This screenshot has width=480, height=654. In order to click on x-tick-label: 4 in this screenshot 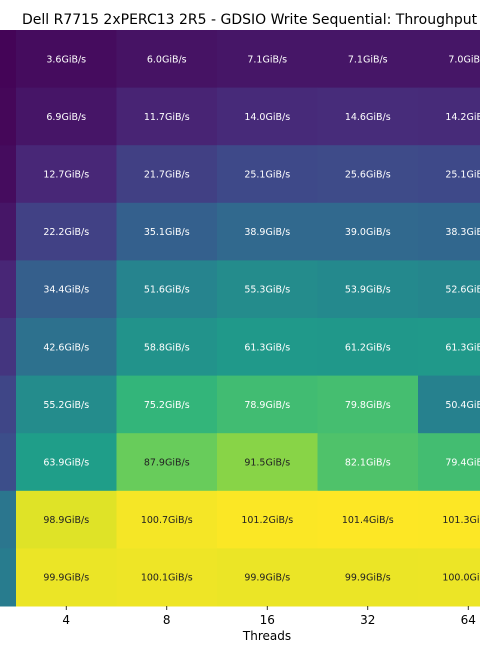, I will do `click(66, 620)`.